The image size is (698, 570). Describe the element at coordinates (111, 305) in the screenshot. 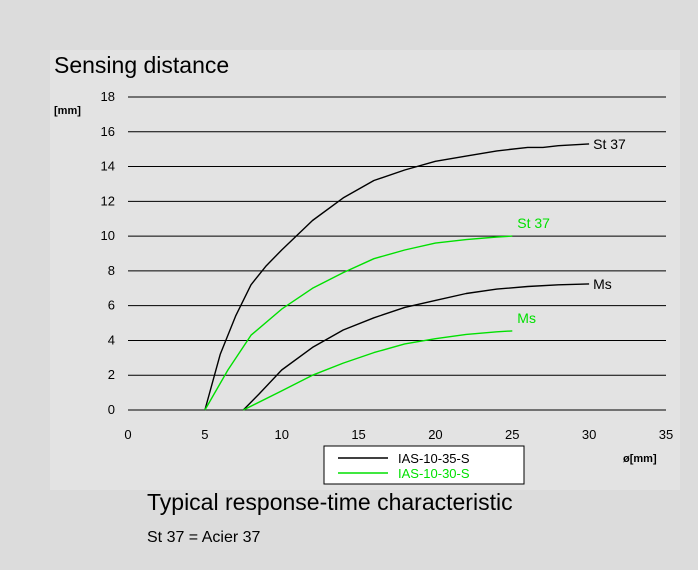

I see `y-tick-label-3: 6` at that location.